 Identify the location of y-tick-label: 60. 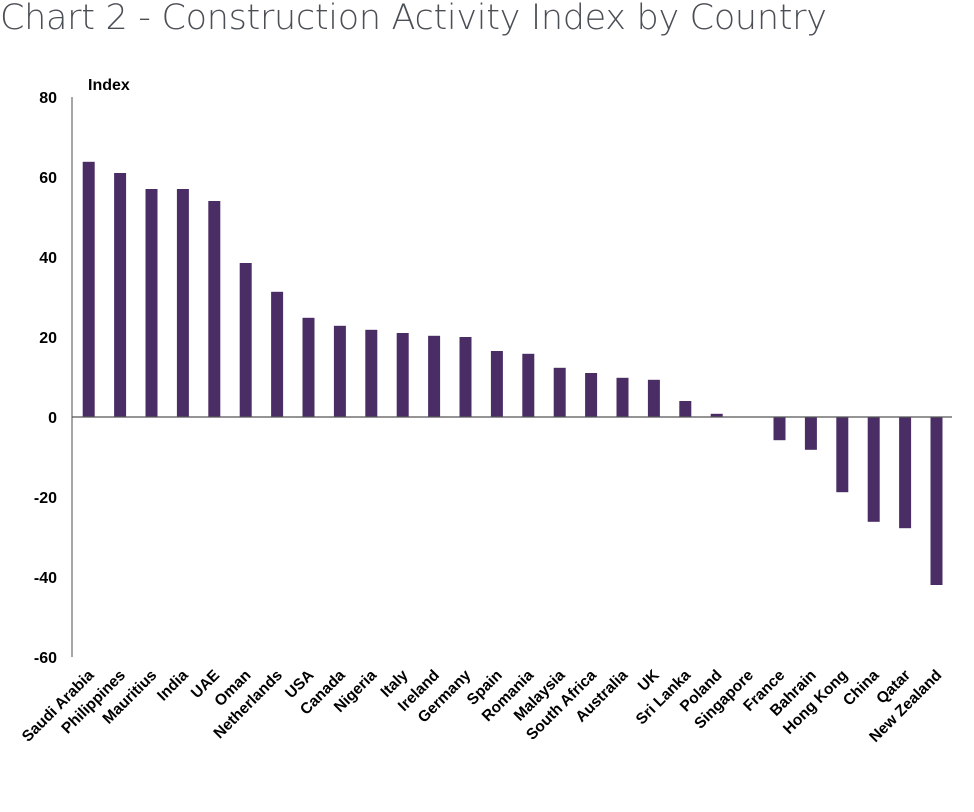
(48, 178).